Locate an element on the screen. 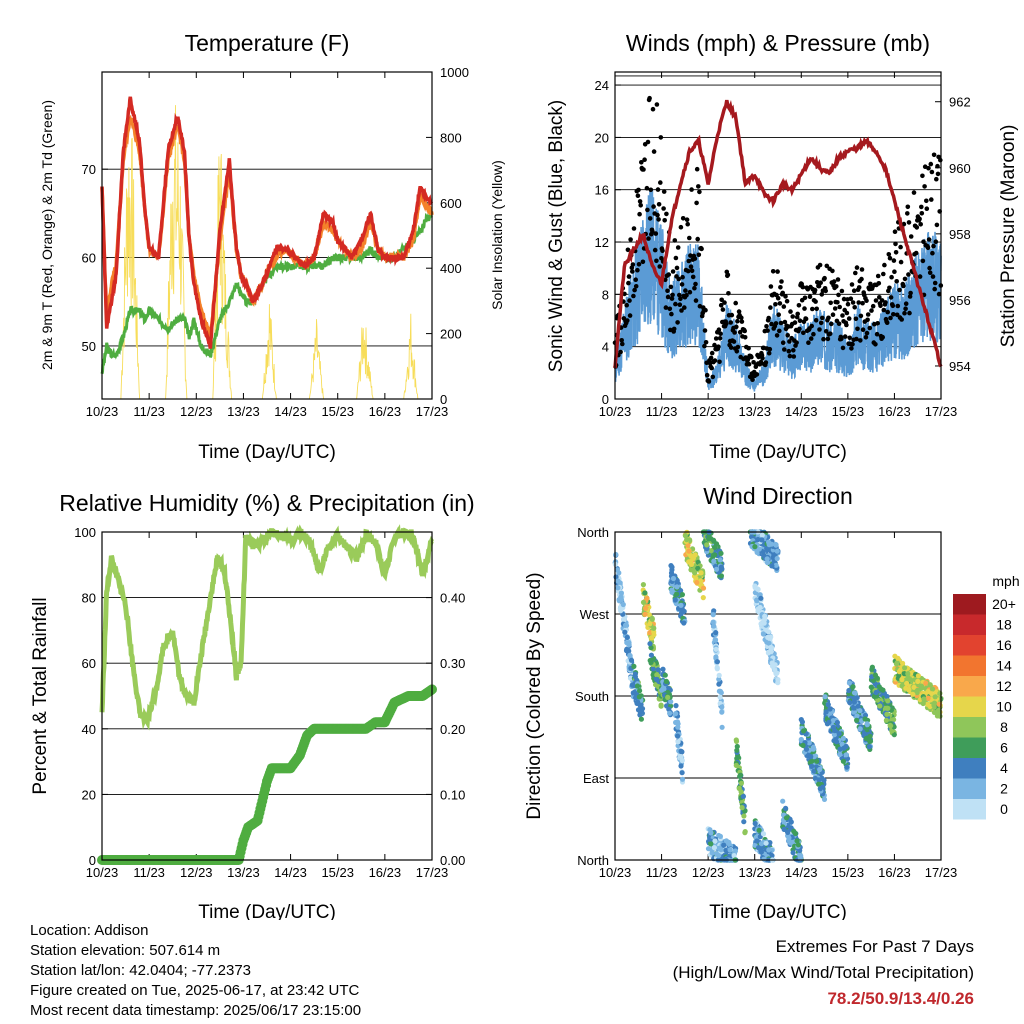 The image size is (1024, 1024). y-tick-label: 80 is located at coordinates (89, 598).